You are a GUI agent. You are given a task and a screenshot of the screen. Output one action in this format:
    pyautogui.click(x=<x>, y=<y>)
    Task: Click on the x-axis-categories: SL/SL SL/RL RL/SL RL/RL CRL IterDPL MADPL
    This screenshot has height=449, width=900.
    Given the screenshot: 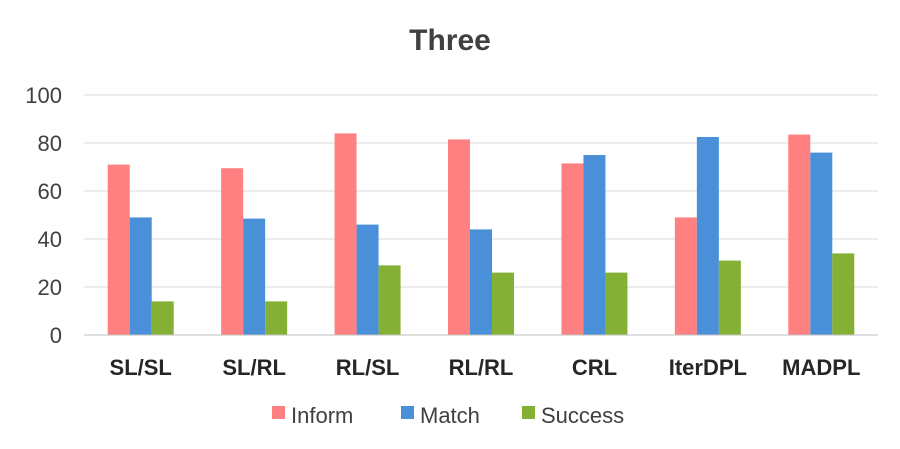 What is the action you would take?
    pyautogui.click(x=485, y=367)
    